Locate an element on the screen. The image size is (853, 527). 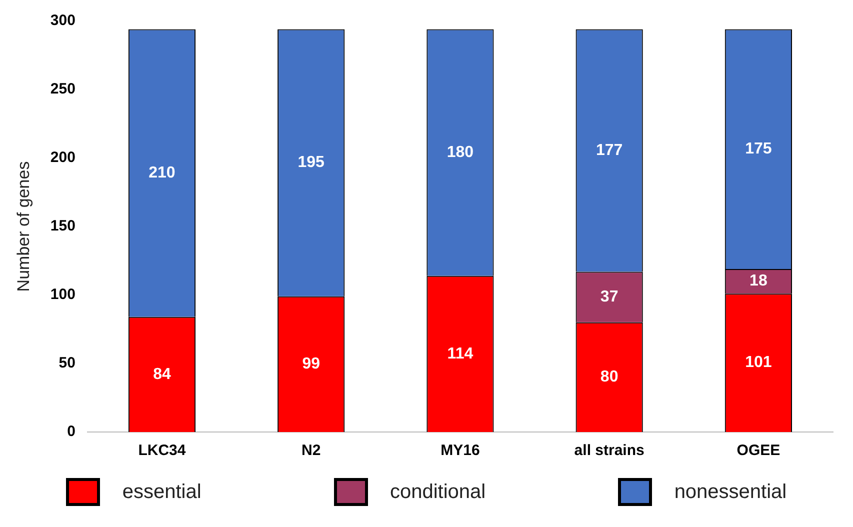
y-tick-label: 200 is located at coordinates (63, 157).